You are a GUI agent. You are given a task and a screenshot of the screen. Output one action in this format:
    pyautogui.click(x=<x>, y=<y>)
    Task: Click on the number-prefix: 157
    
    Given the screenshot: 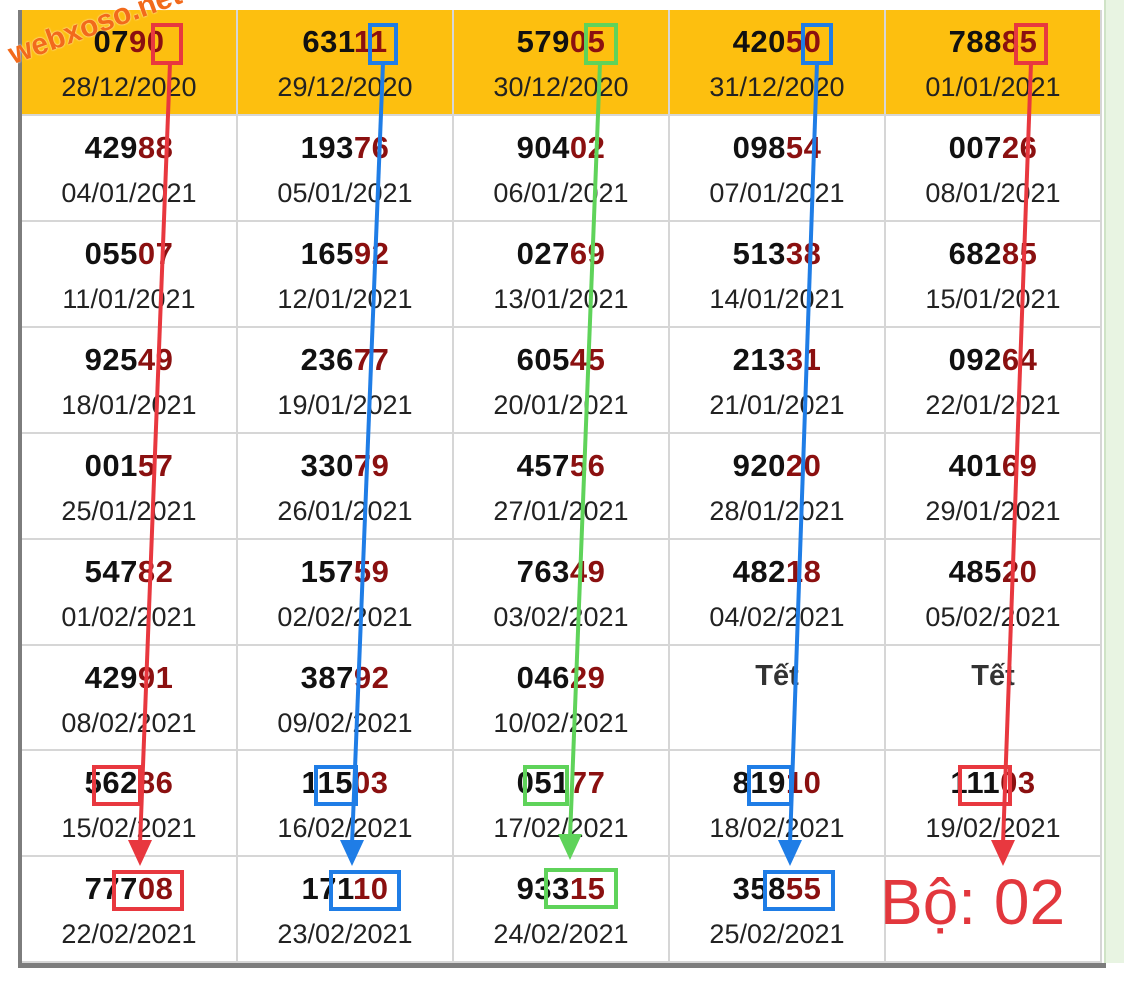 What is the action you would take?
    pyautogui.click(x=327, y=571)
    